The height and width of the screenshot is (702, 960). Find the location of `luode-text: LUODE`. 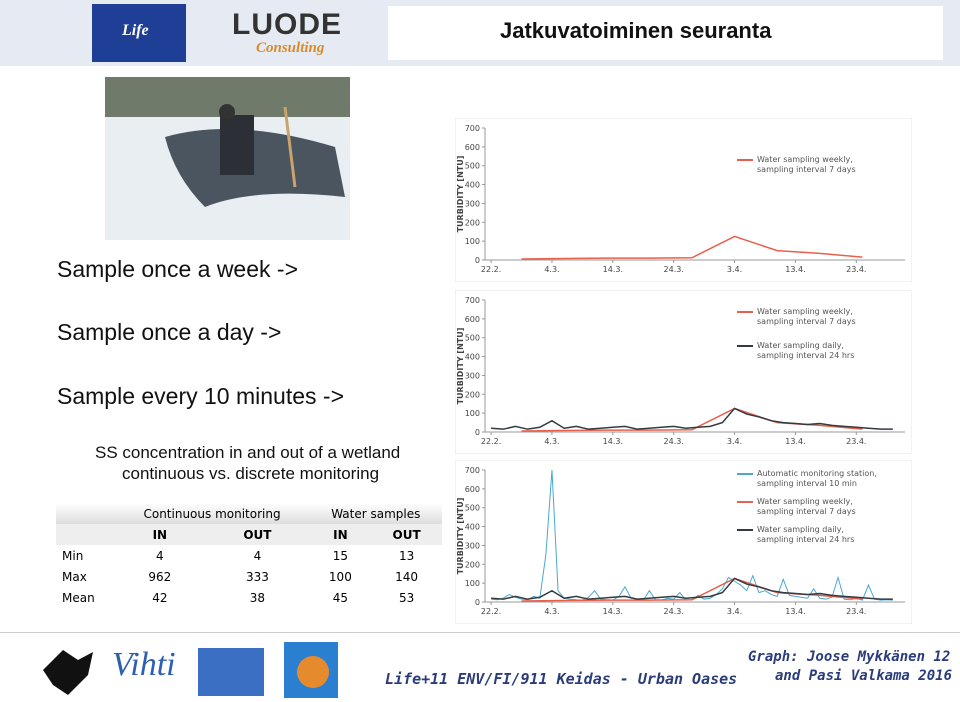

luode-text: LUODE is located at coordinates (287, 24).